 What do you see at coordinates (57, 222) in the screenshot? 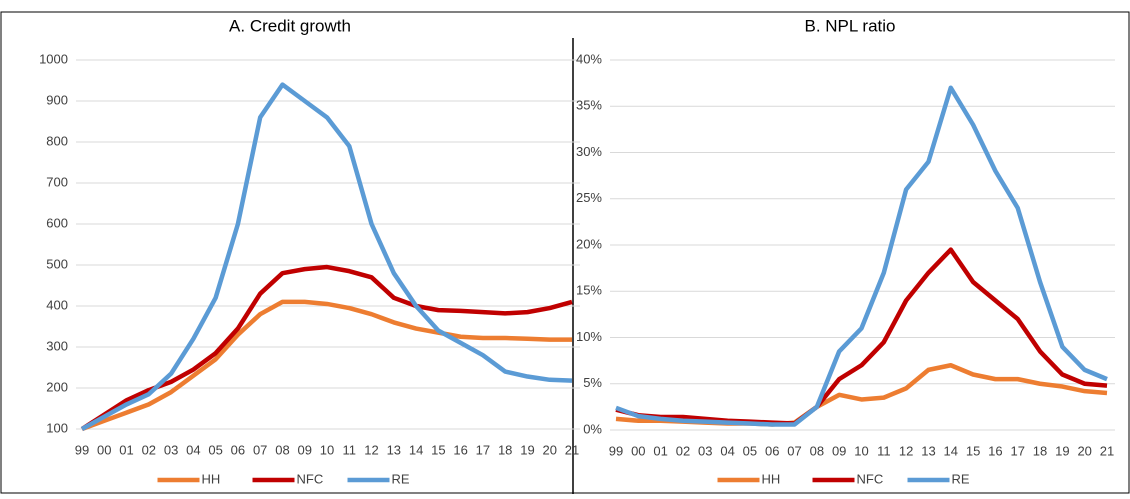
I see `y-tick-label: 600` at bounding box center [57, 222].